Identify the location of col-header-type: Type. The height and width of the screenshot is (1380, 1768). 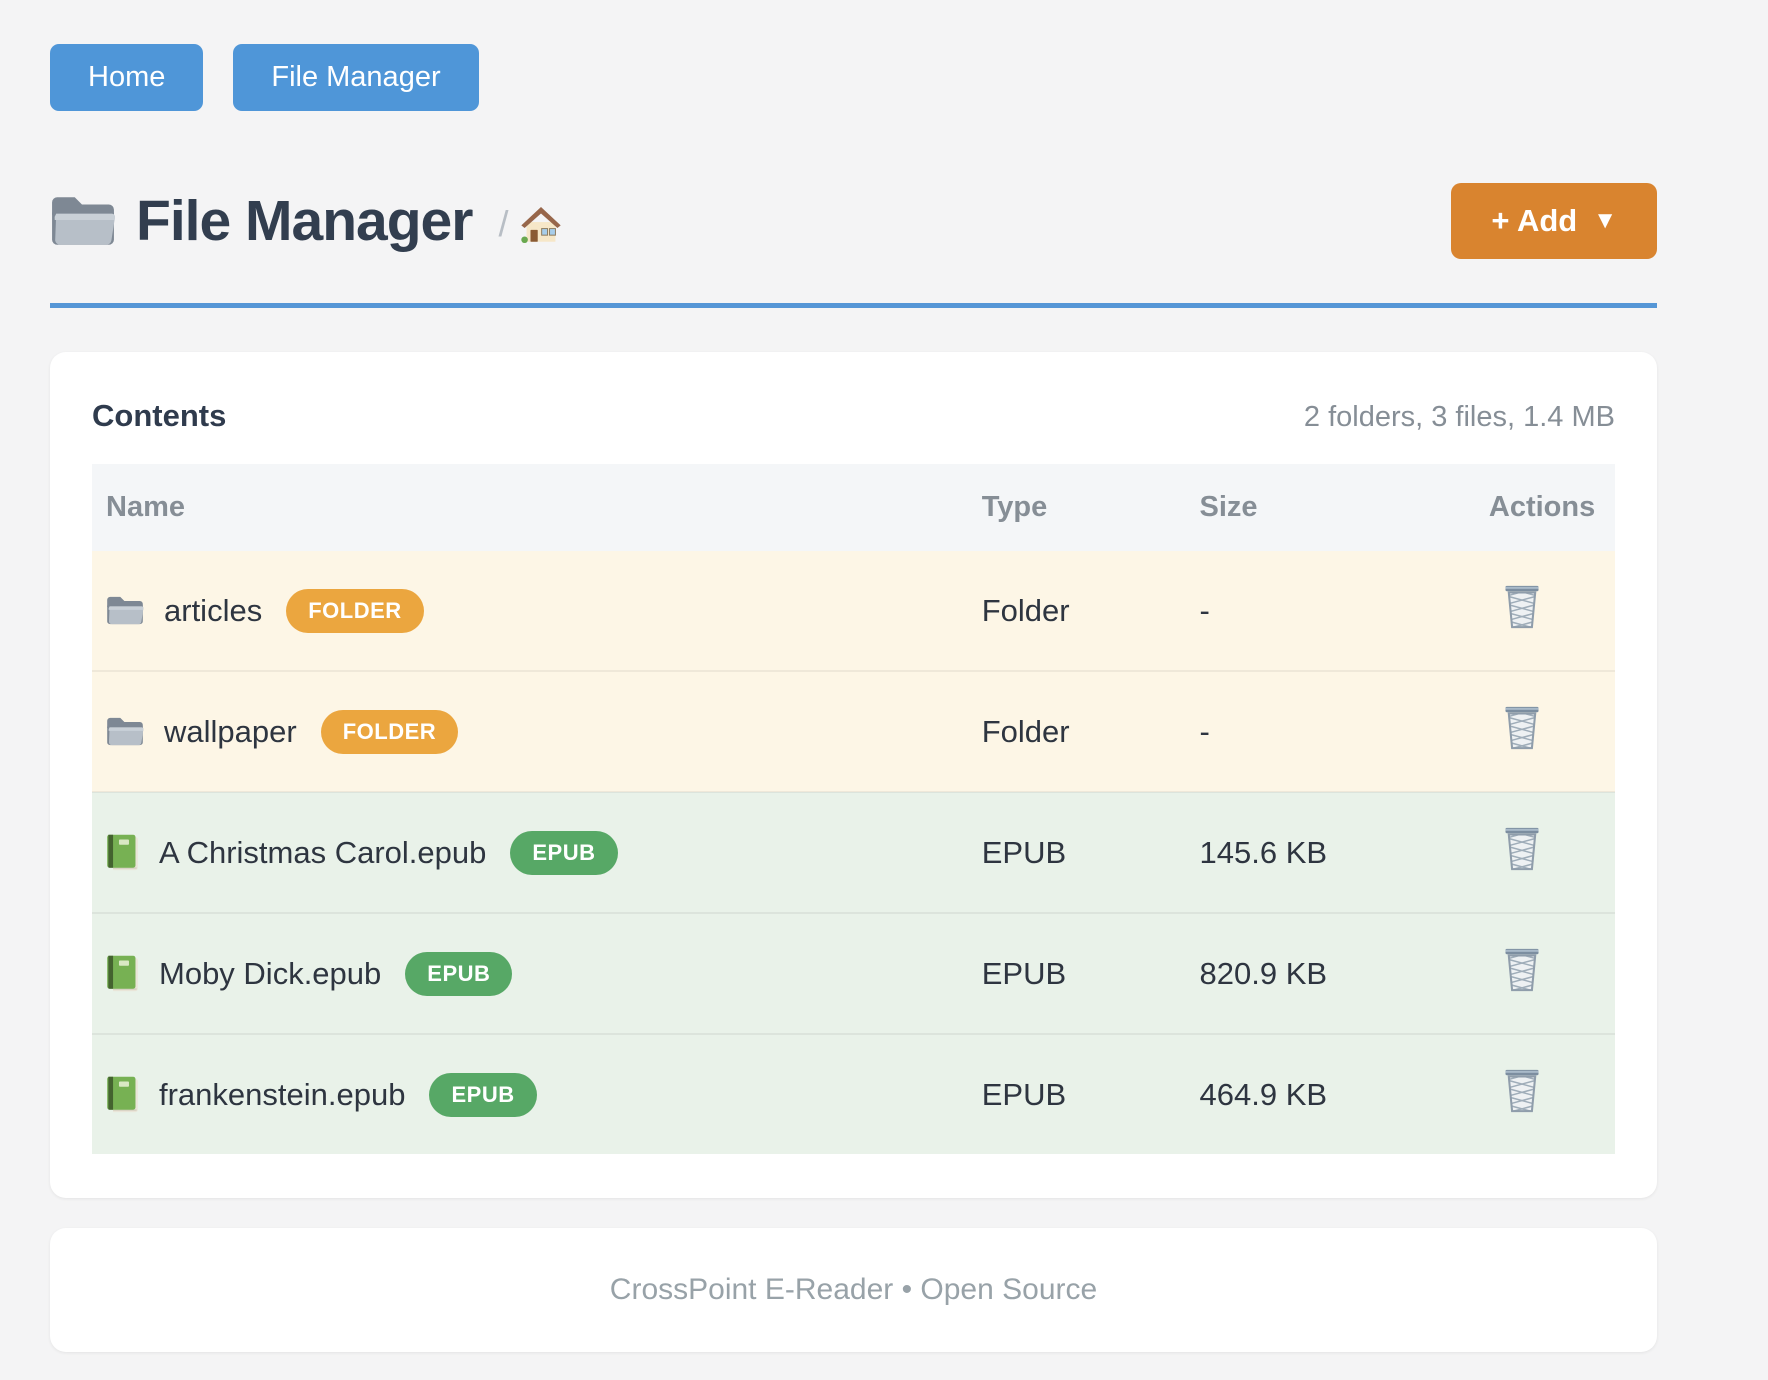
(1076, 507).